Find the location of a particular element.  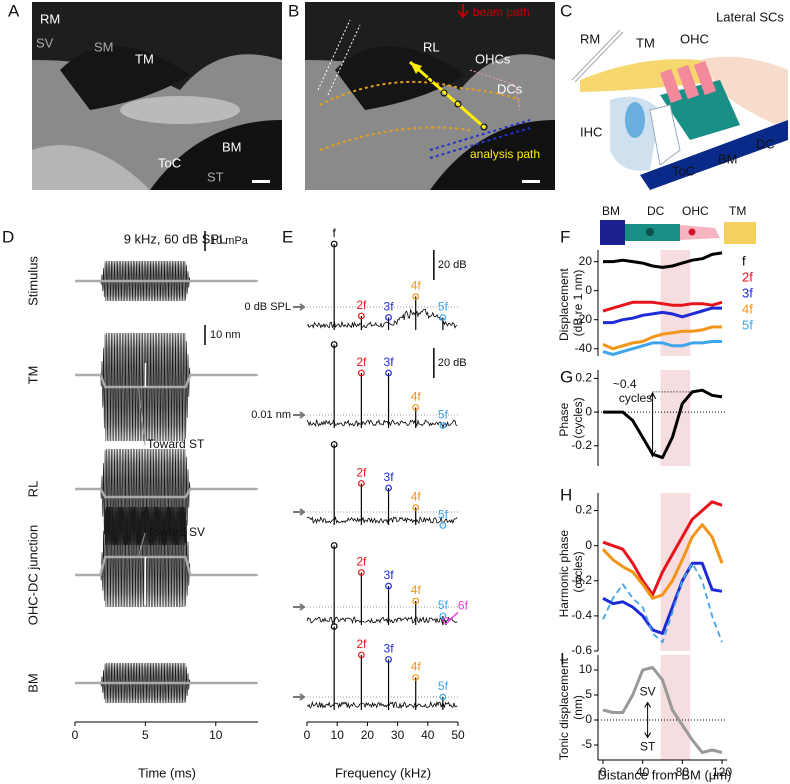

panel-label: E is located at coordinates (287, 236).